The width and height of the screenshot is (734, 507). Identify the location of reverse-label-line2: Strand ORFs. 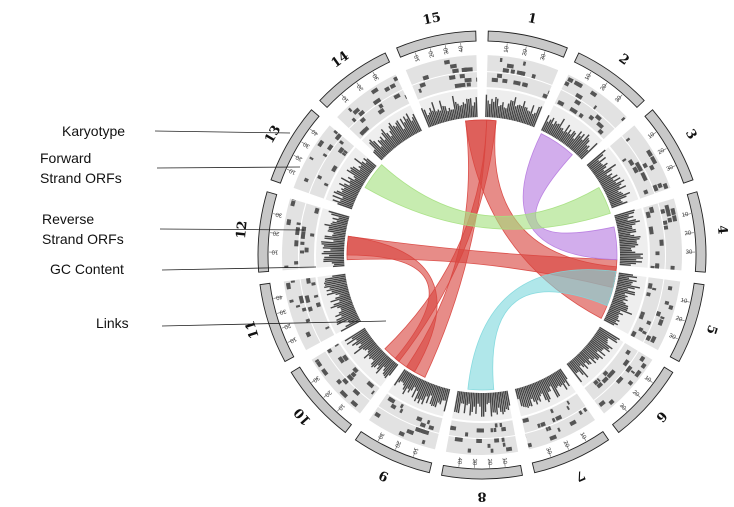
(83, 239).